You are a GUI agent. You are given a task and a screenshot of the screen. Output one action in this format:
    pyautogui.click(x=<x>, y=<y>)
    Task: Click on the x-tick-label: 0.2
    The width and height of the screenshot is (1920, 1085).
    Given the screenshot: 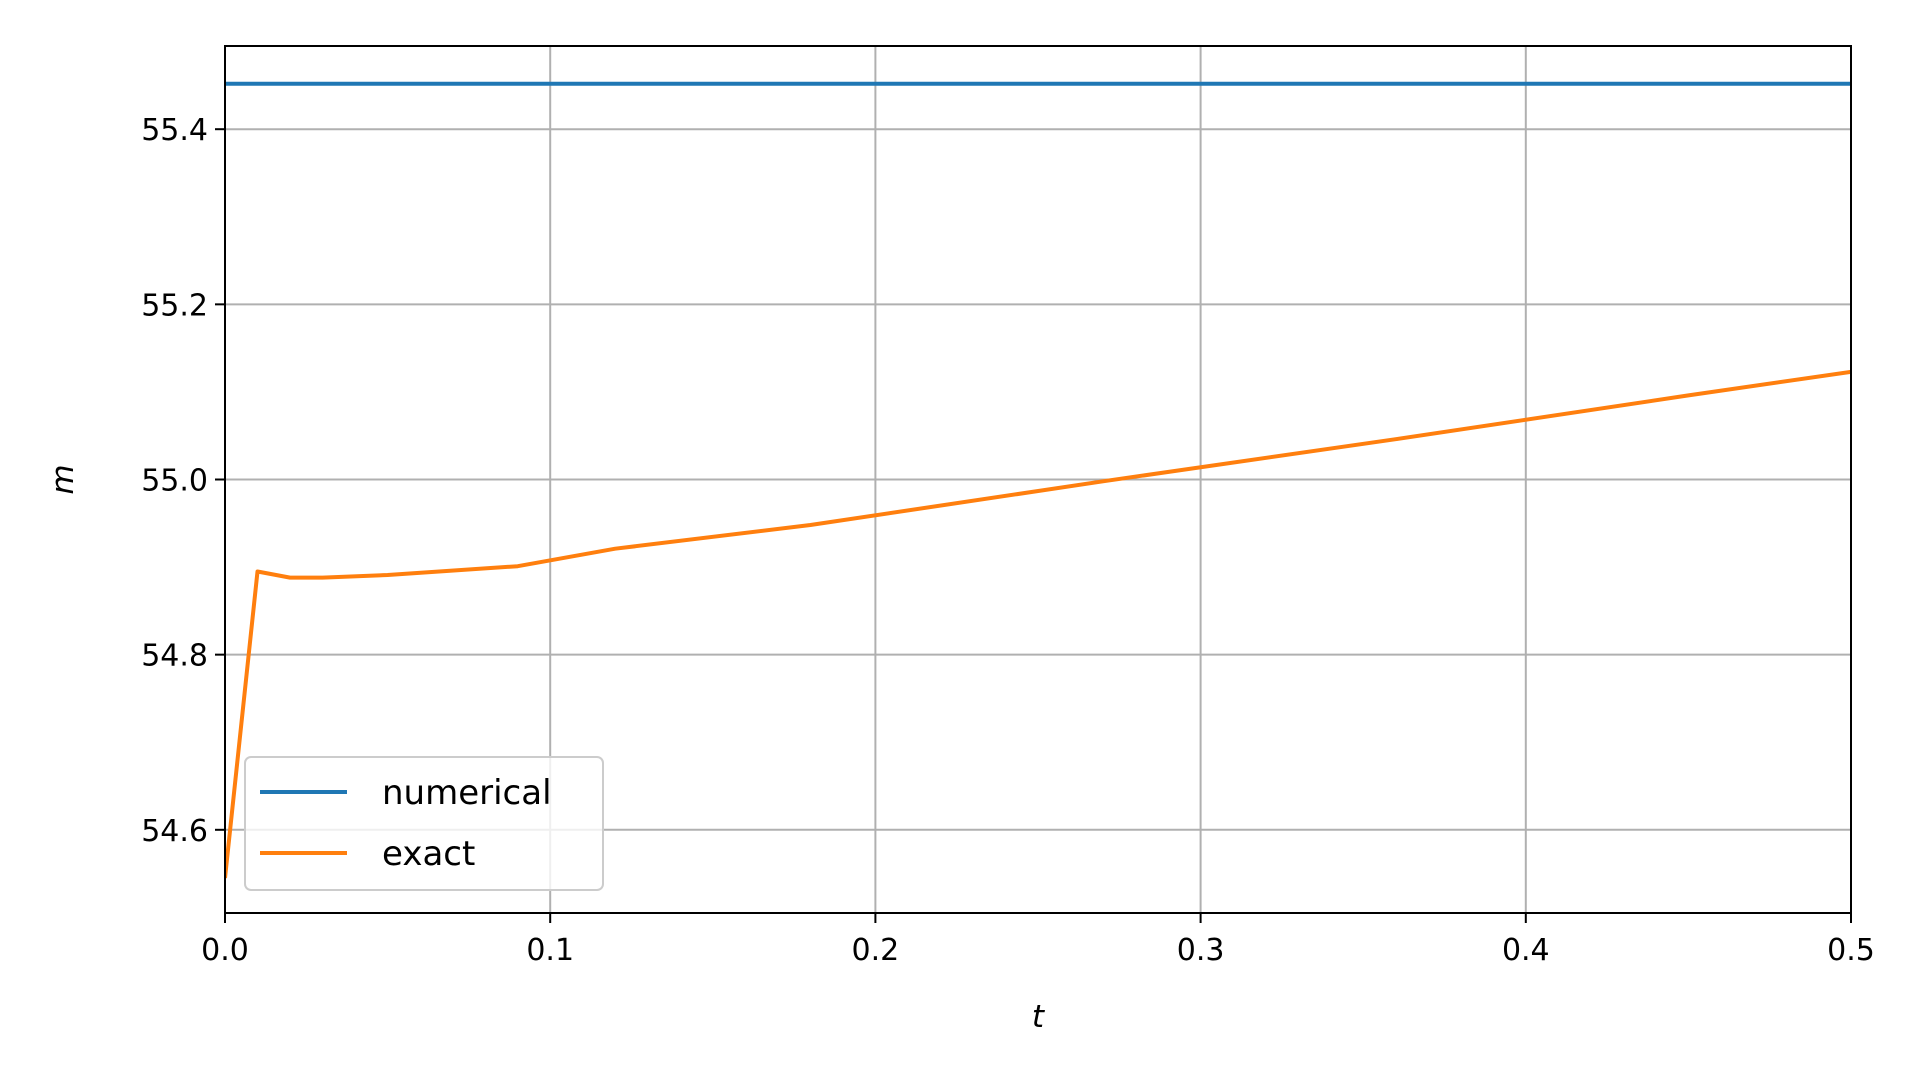 What is the action you would take?
    pyautogui.click(x=876, y=950)
    